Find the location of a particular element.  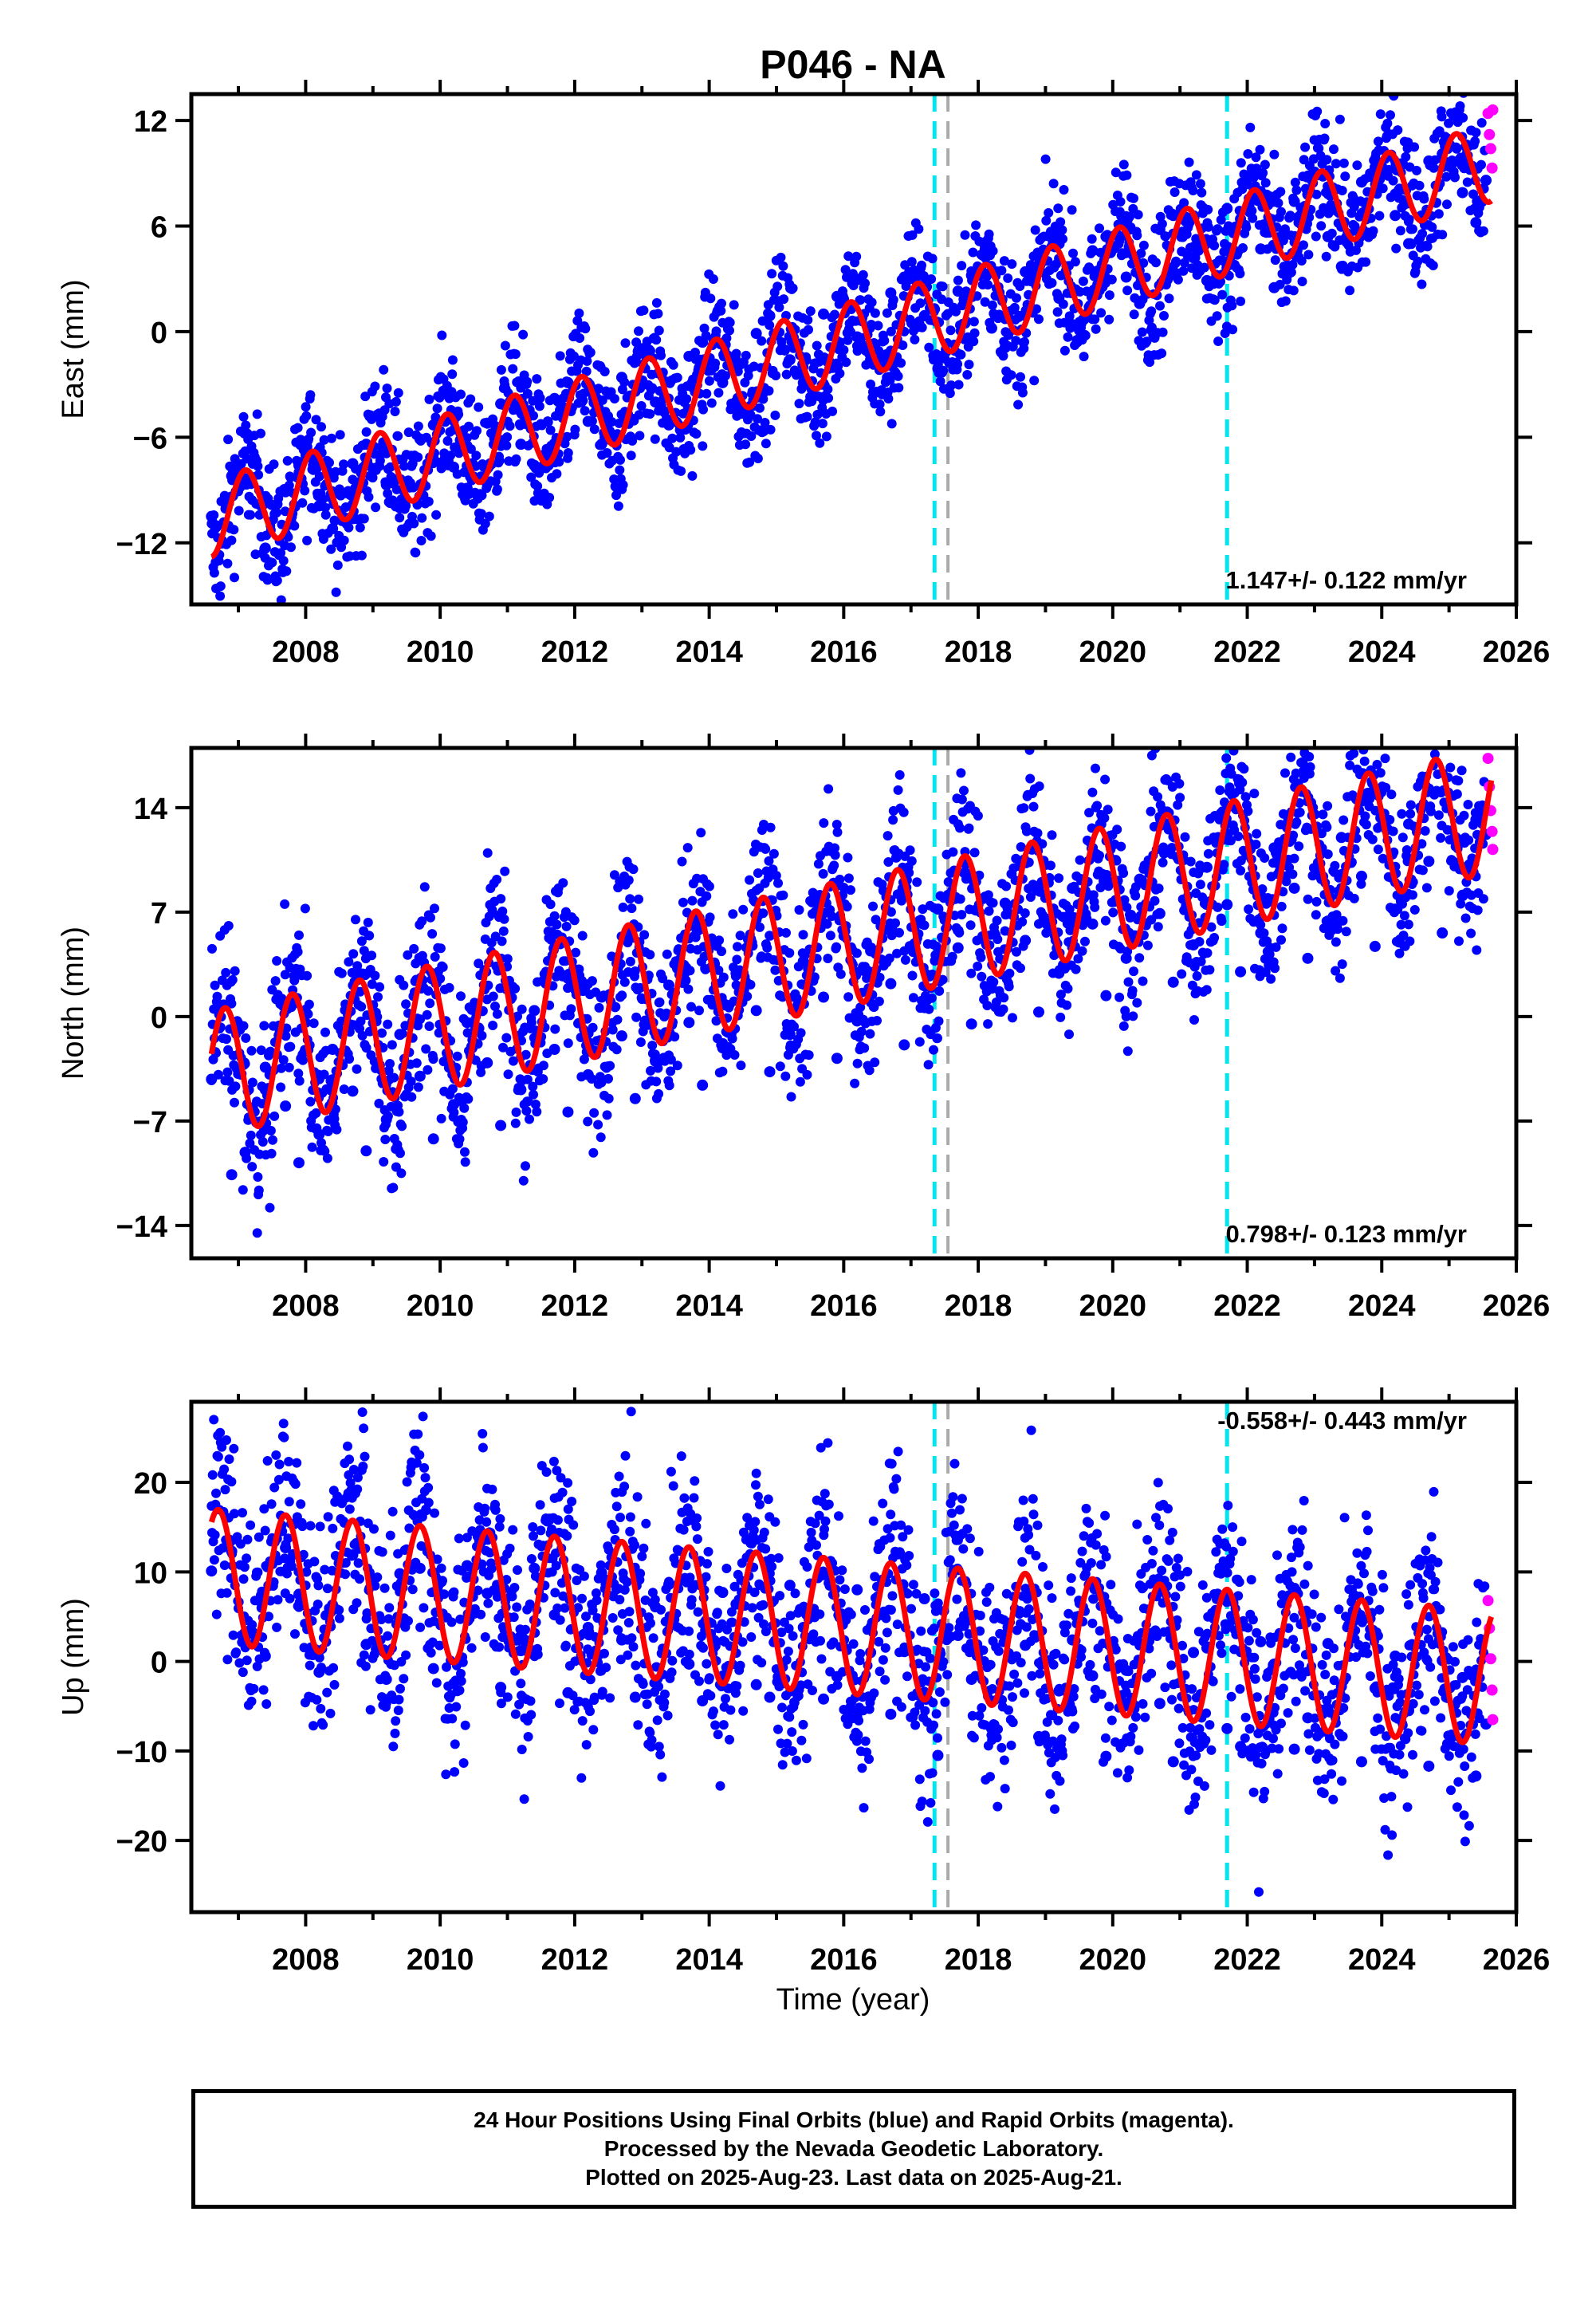

north-y-tick-label: 0 is located at coordinates (159, 1018).